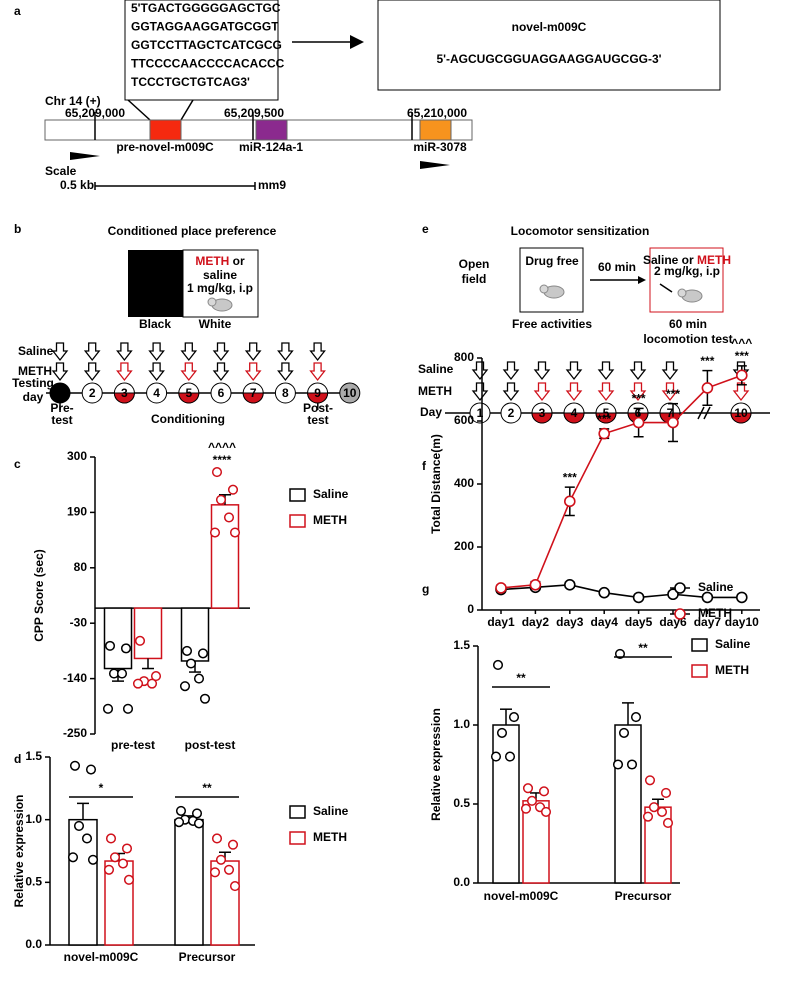  I want to click on chamber-dose: 1 mg/kg, i.p, so click(220, 288).